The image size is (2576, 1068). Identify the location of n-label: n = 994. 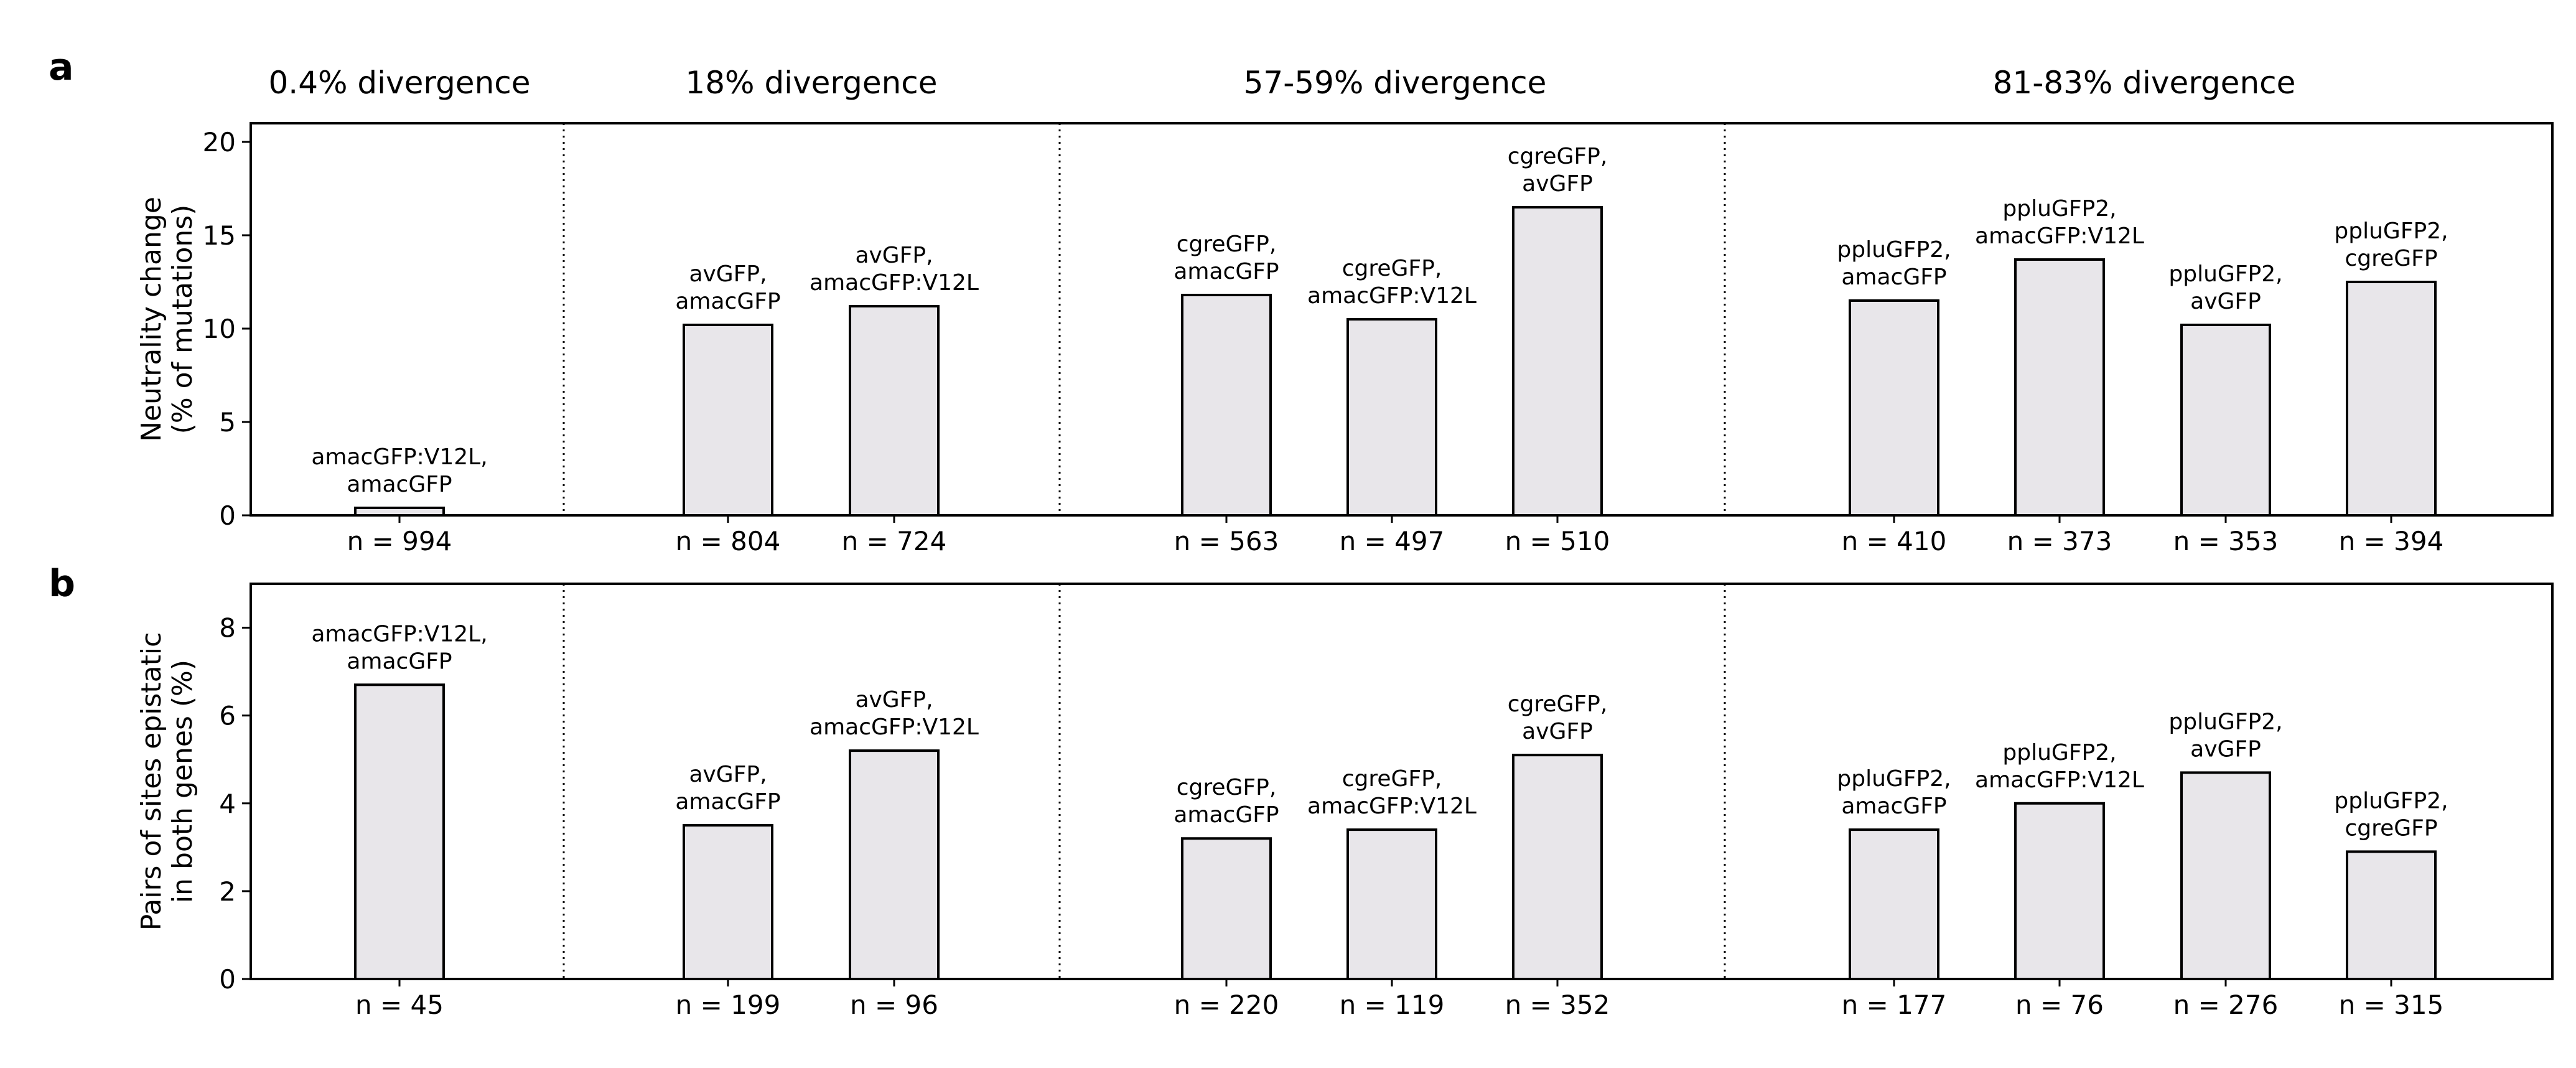
(399, 541).